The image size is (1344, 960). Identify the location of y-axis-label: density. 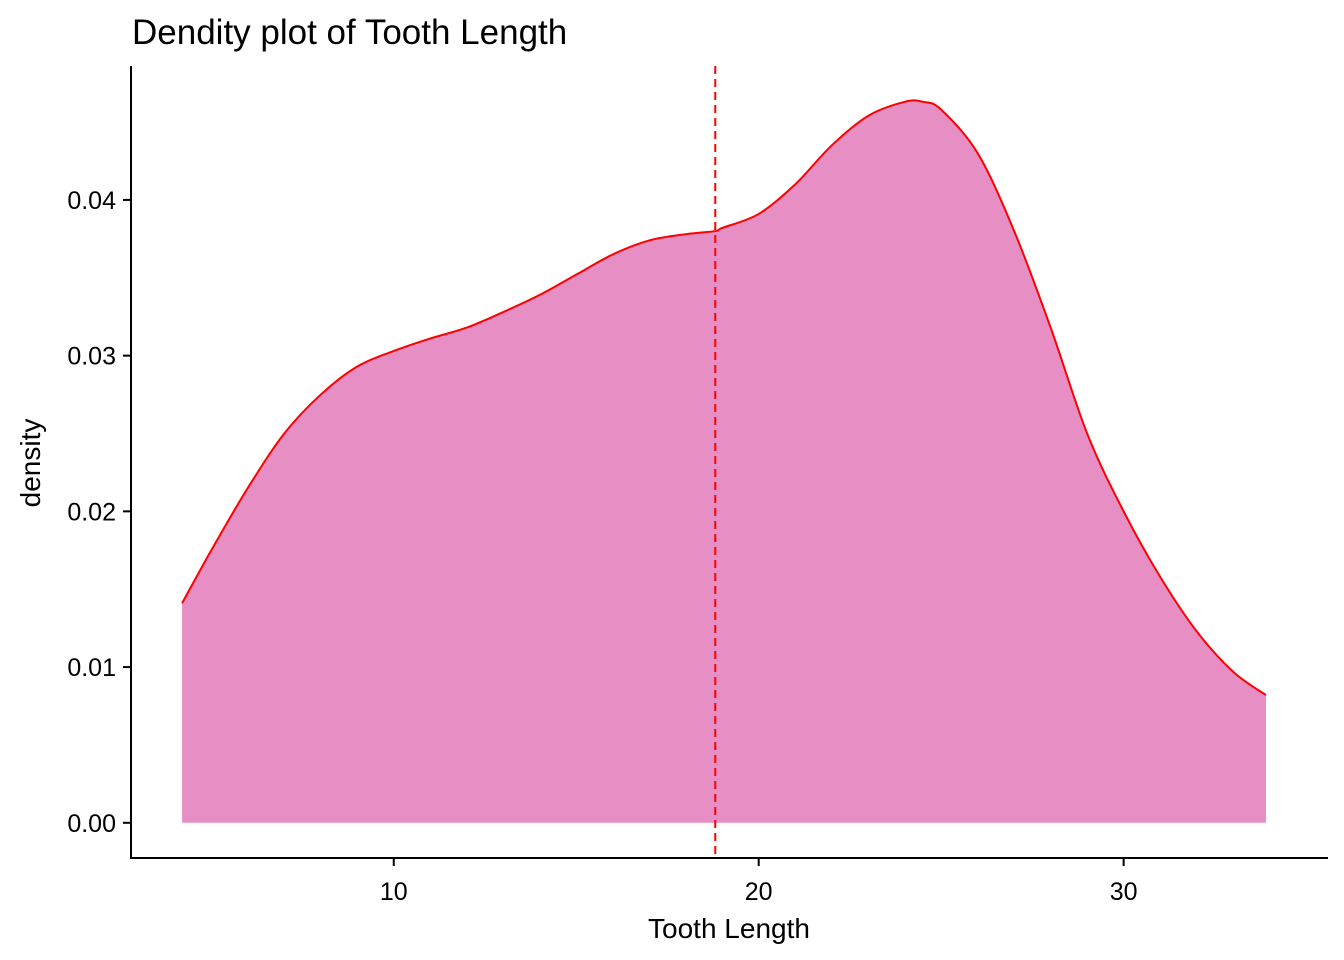
(30, 463).